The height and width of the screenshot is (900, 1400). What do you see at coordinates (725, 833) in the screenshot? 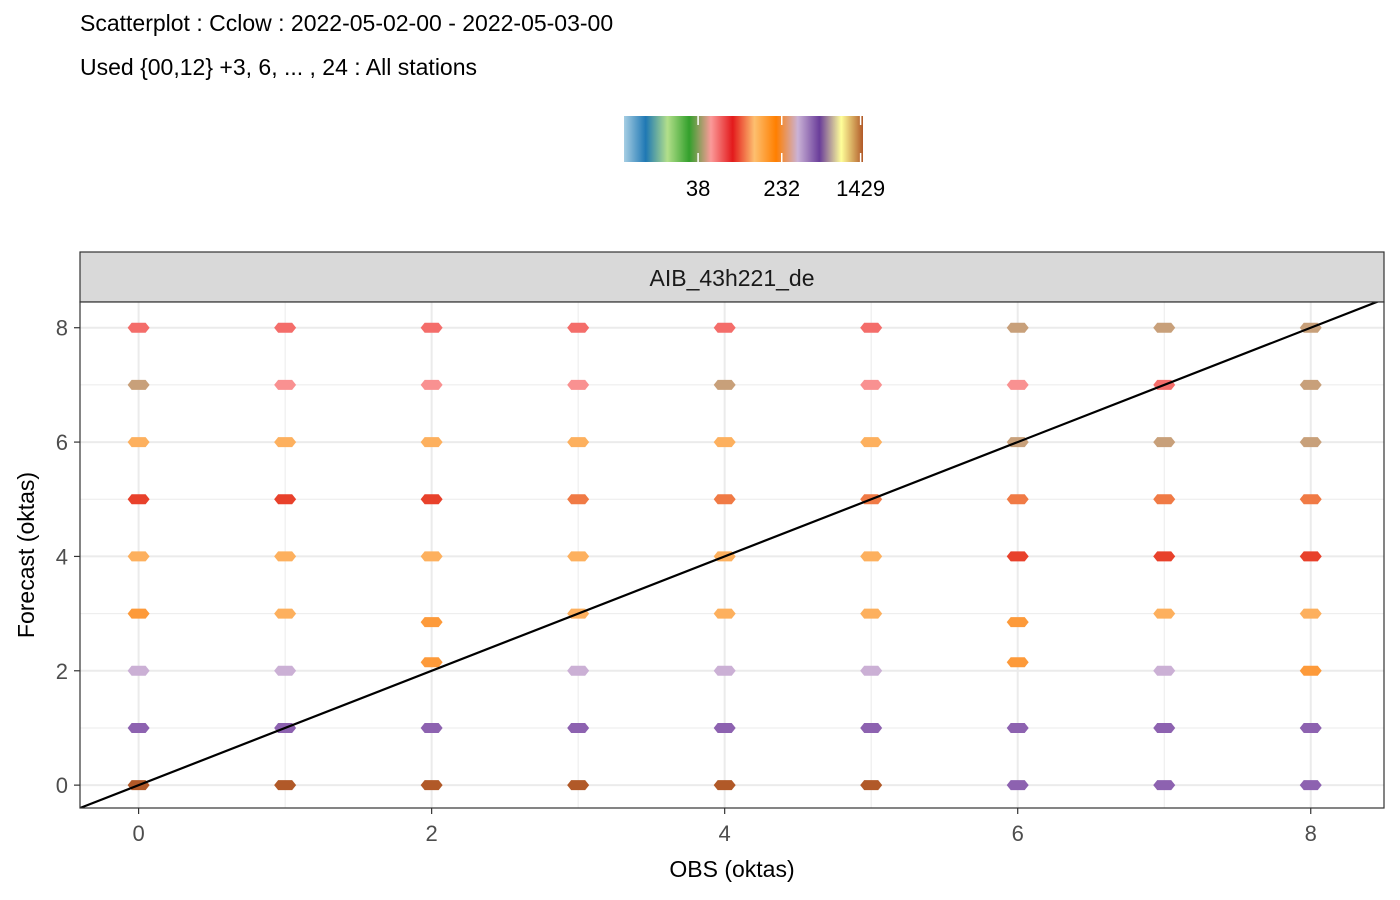
I see `x-tick-label: 4` at bounding box center [725, 833].